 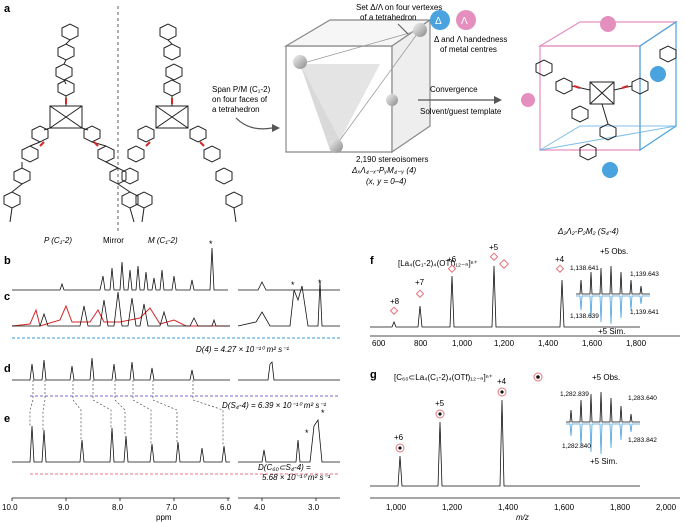 What do you see at coordinates (175, 122) in the screenshot?
I see `red-bonds-right` at bounding box center [175, 122].